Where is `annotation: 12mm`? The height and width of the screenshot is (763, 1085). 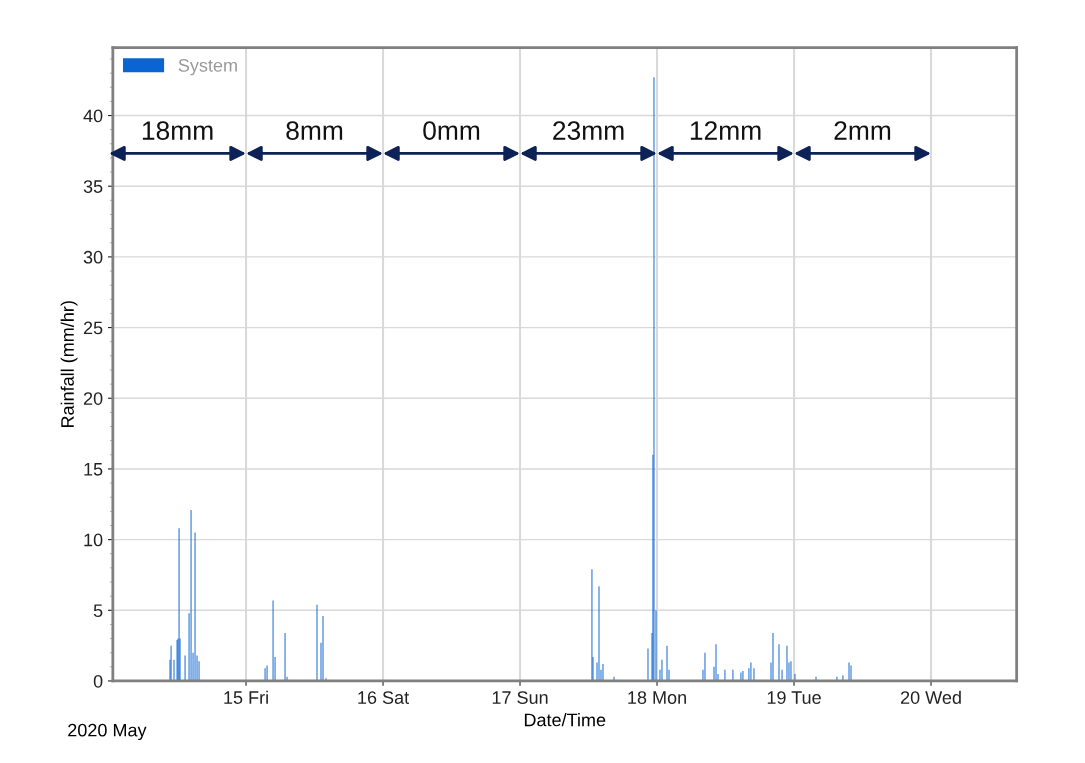
annotation: 12mm is located at coordinates (725, 130).